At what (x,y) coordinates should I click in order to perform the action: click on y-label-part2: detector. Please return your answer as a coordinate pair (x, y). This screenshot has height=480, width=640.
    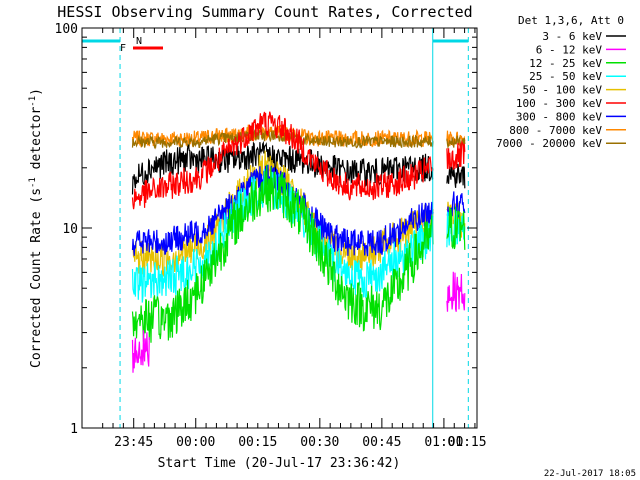
    Looking at the image, I should click on (36, 142).